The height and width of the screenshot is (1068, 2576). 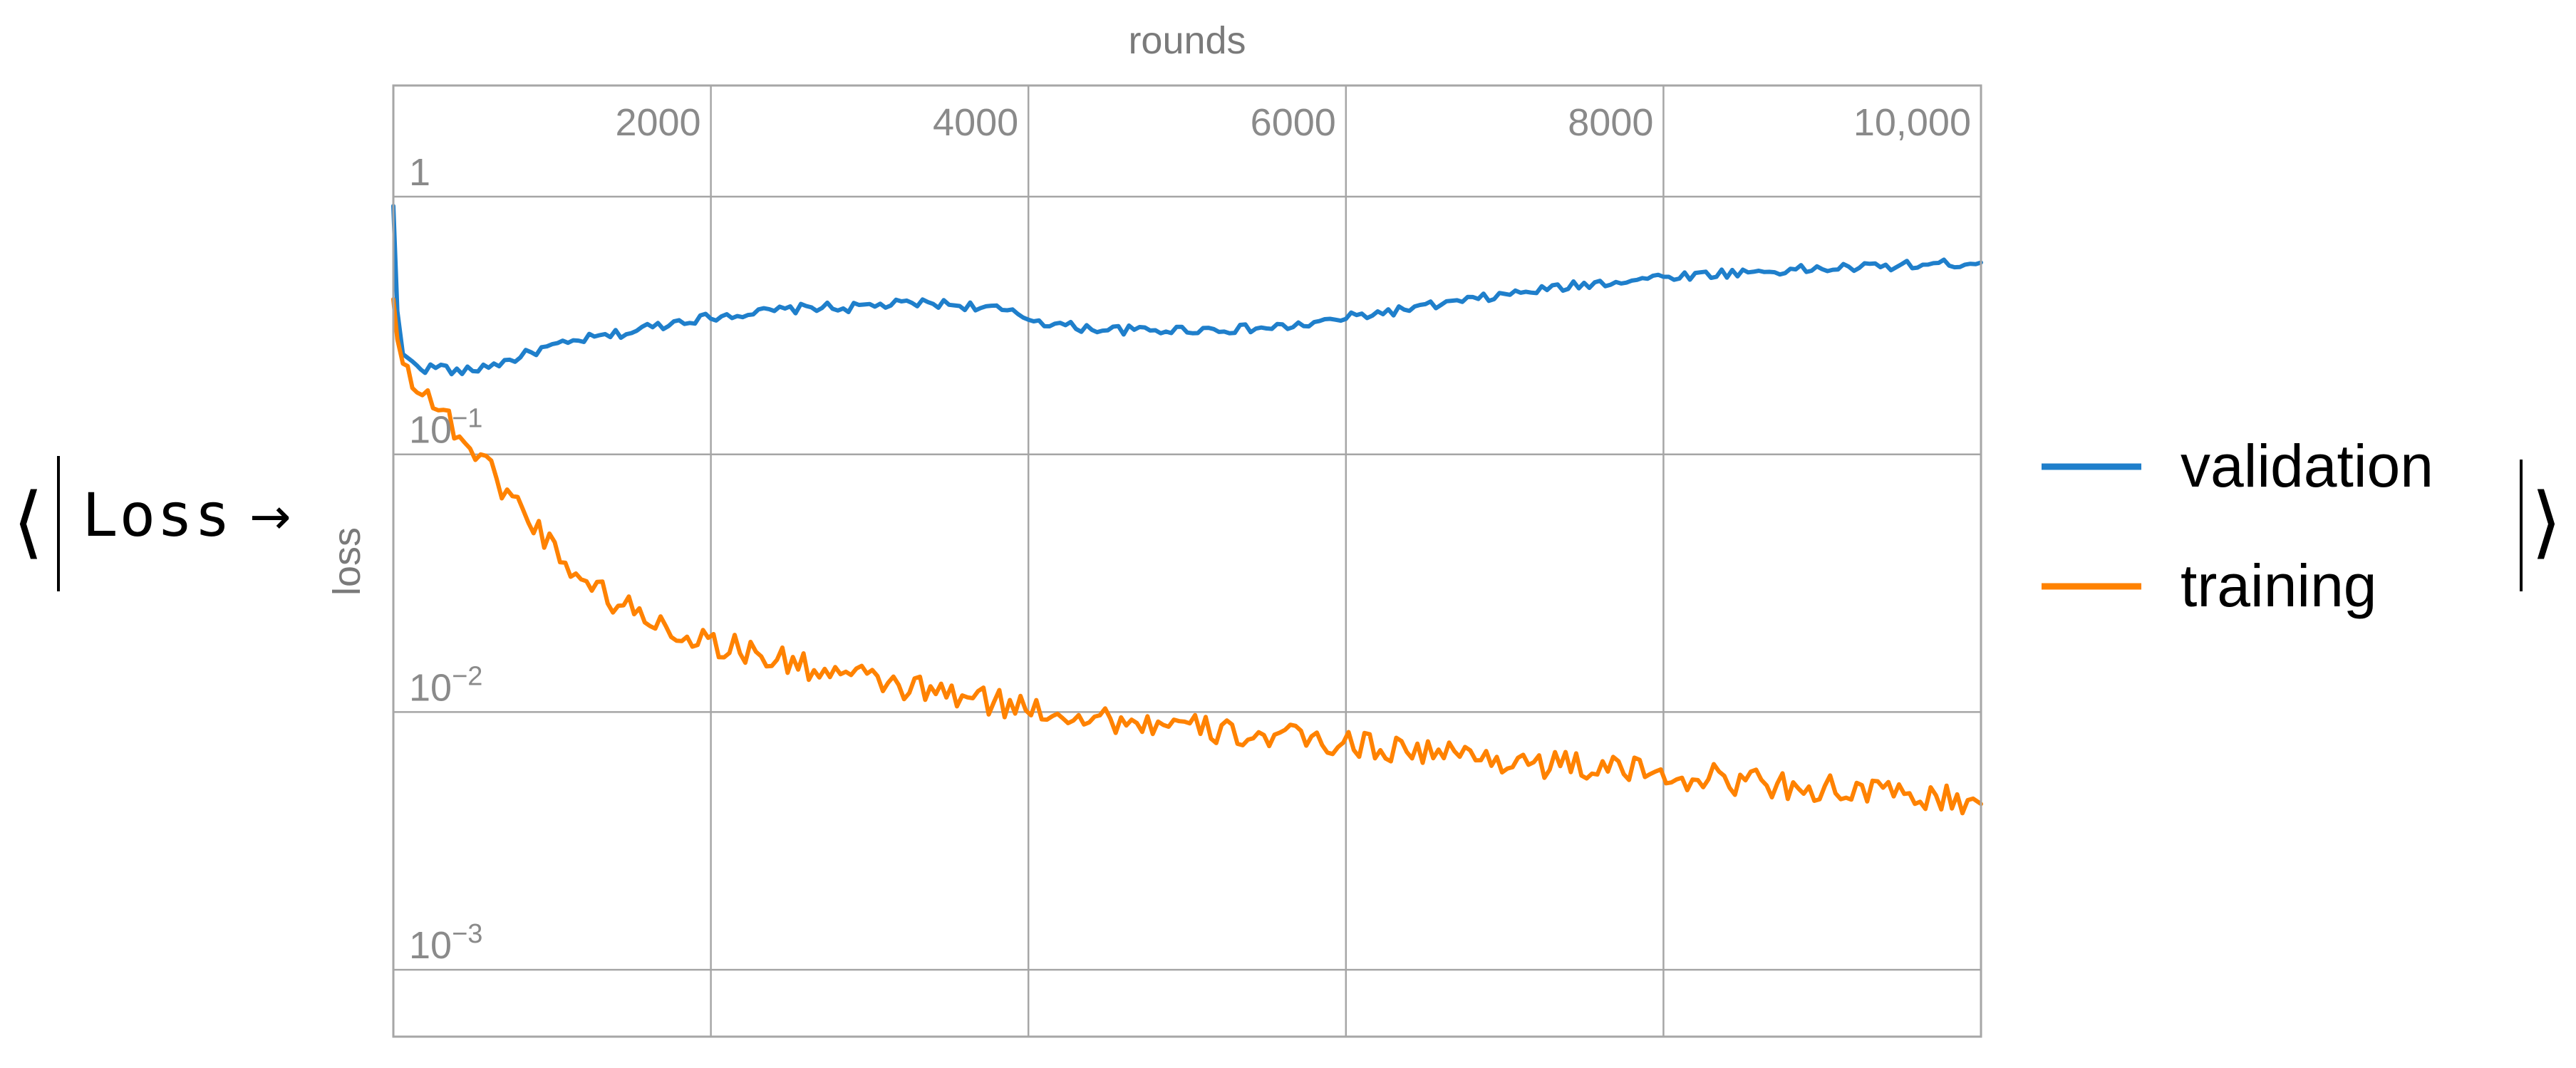 What do you see at coordinates (657, 122) in the screenshot?
I see `x-tick-label: 2000` at bounding box center [657, 122].